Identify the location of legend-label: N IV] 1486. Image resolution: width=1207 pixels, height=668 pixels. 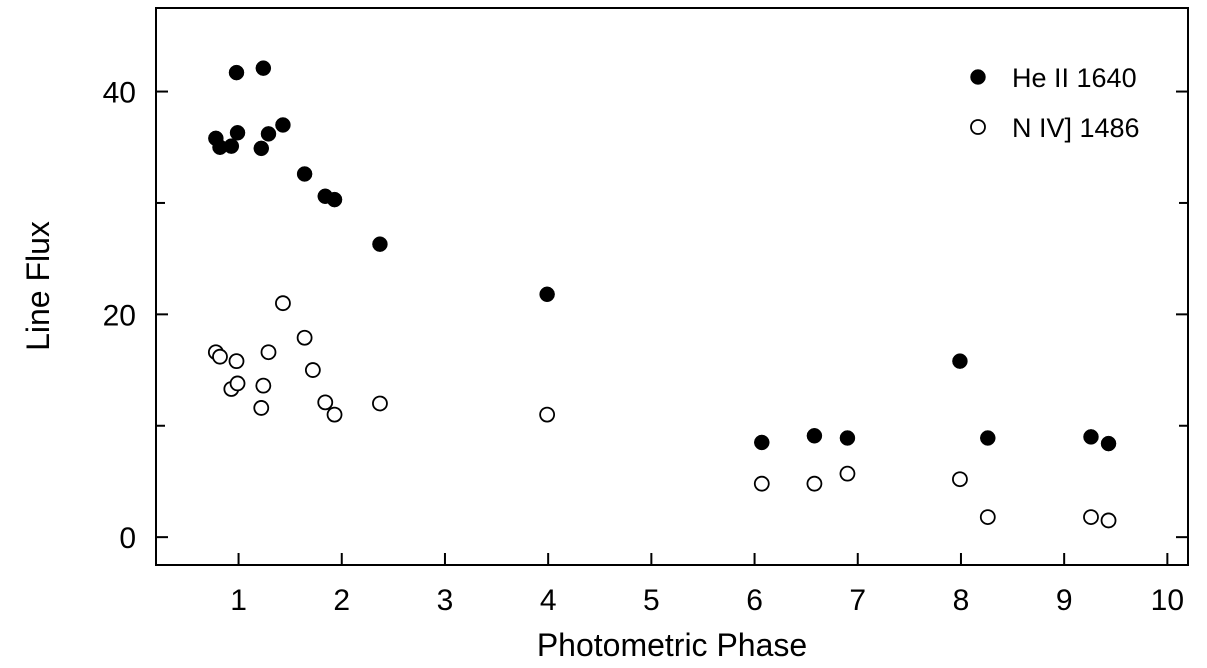
(1076, 128).